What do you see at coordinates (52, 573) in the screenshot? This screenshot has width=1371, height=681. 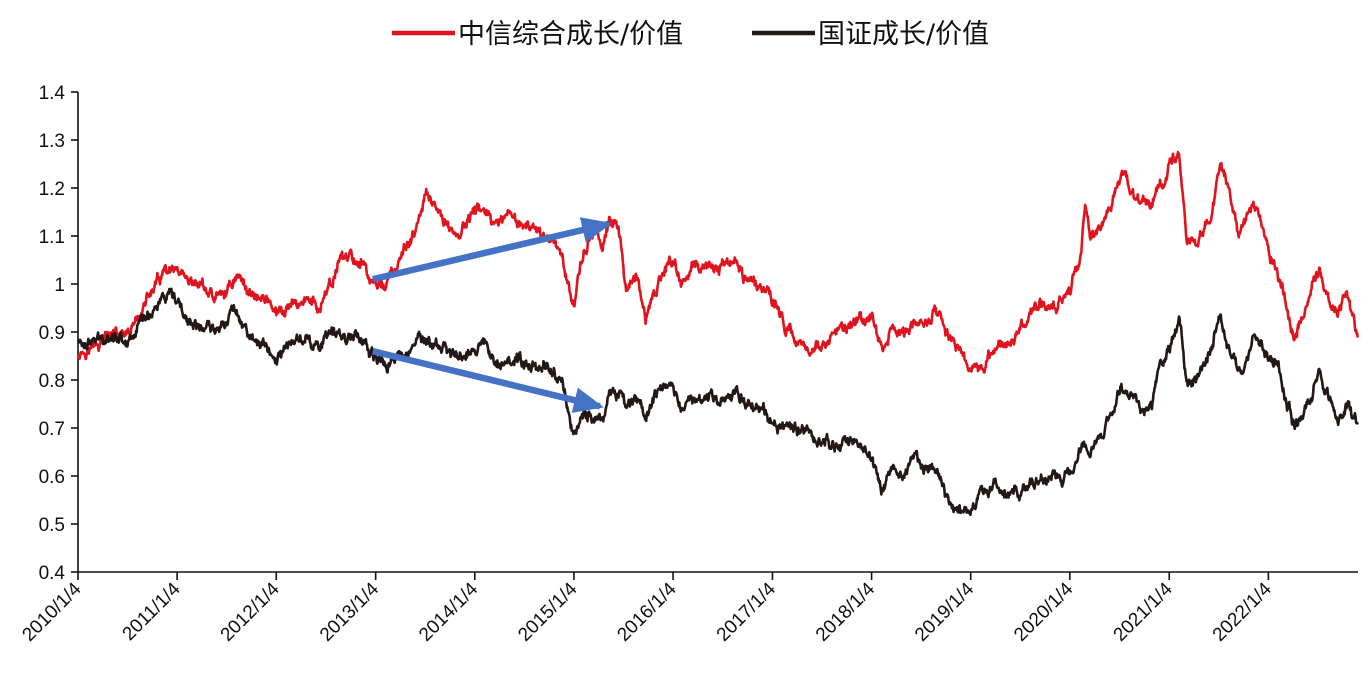 I see `y-tick-label: 0.4` at bounding box center [52, 573].